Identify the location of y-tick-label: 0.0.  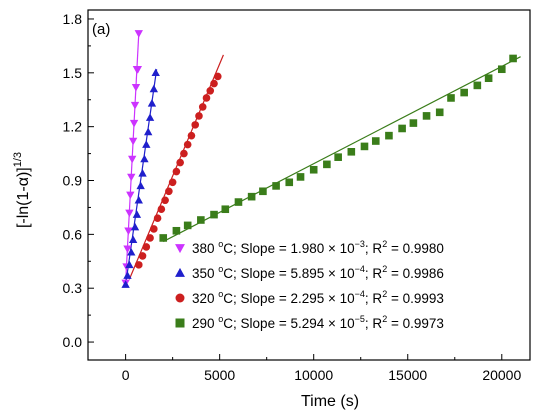
(73, 342).